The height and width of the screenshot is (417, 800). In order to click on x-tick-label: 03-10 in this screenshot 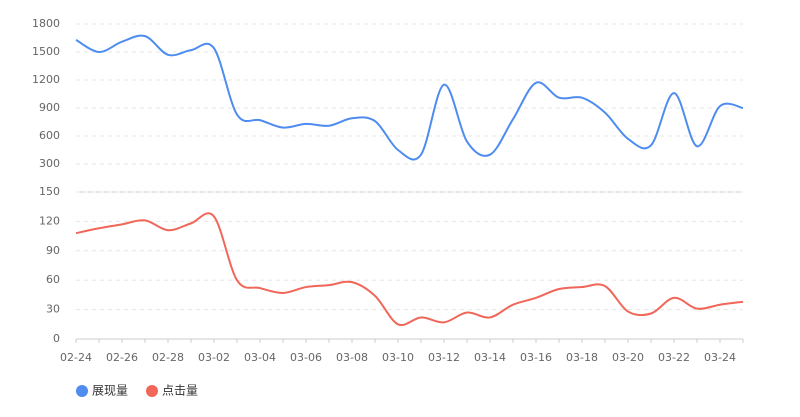, I will do `click(398, 357)`.